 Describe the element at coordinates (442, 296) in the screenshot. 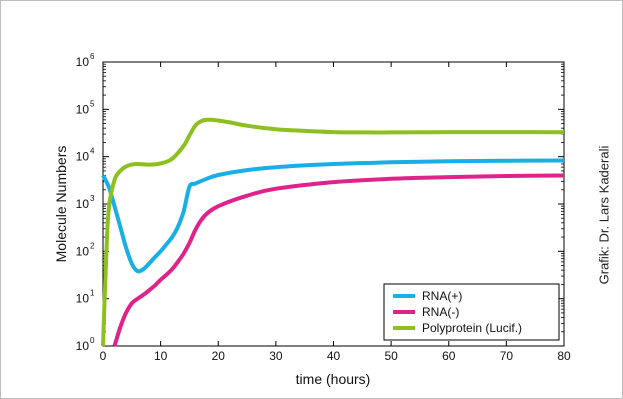

I see `legend-label-rna-plus: RNA(+)` at that location.